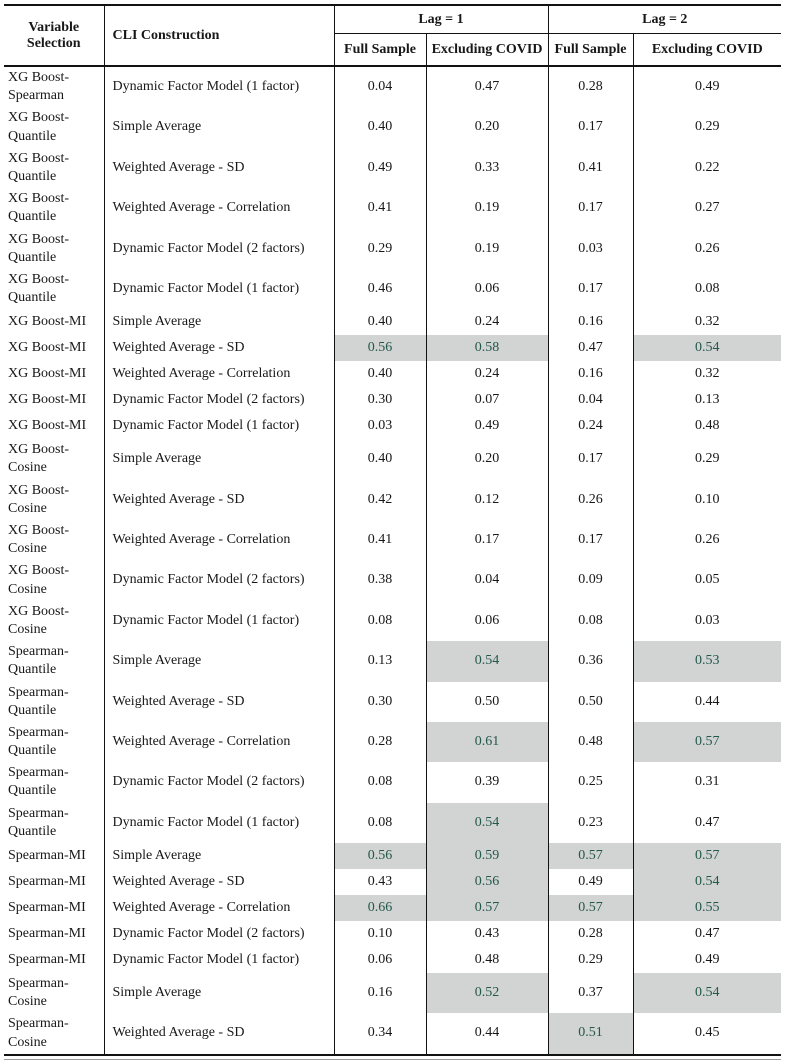 Image resolution: width=785 pixels, height=1060 pixels. Describe the element at coordinates (590, 661) in the screenshot. I see `value-cell: 0.36` at that location.